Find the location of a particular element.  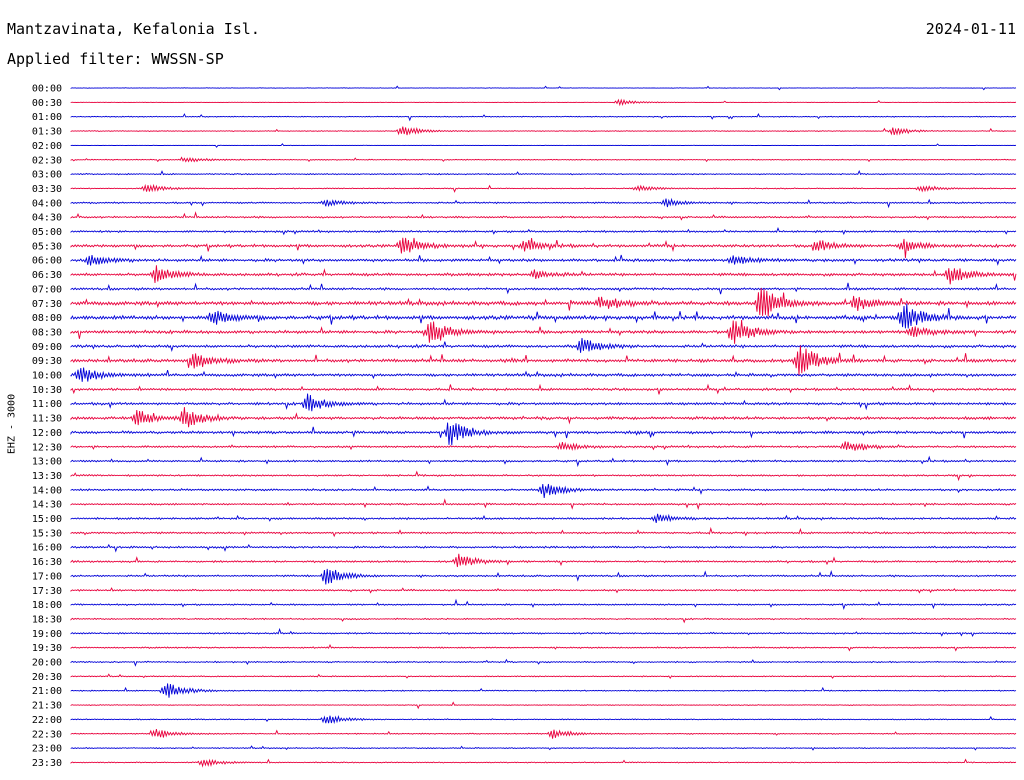

row-time-label: 23:30 is located at coordinates (47, 763).